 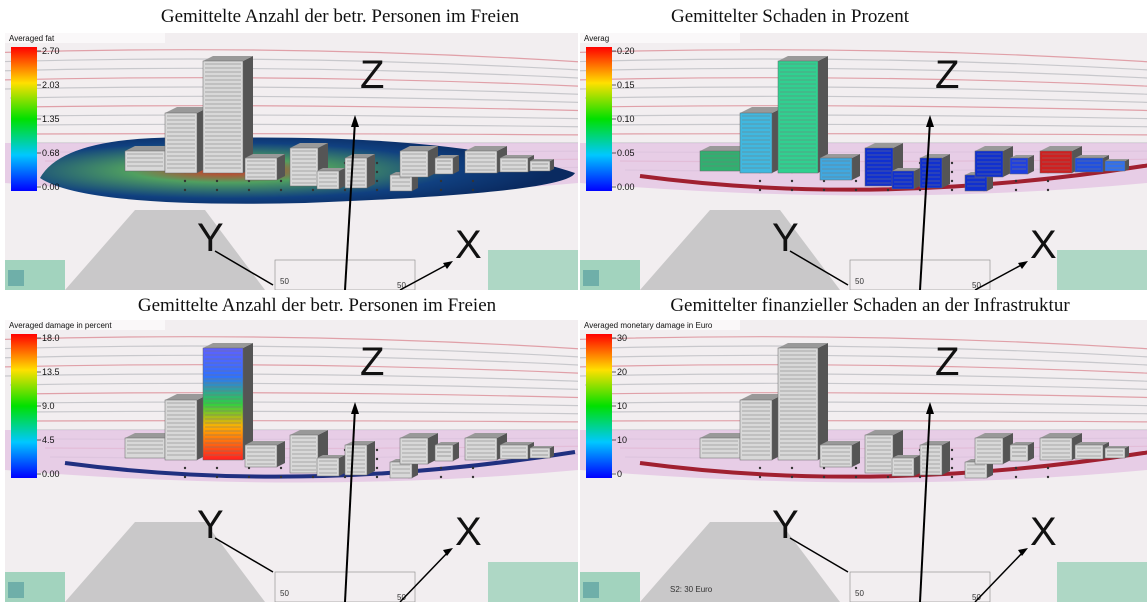 What do you see at coordinates (51, 153) in the screenshot?
I see `colorbar-tick-label: 0.68` at bounding box center [51, 153].